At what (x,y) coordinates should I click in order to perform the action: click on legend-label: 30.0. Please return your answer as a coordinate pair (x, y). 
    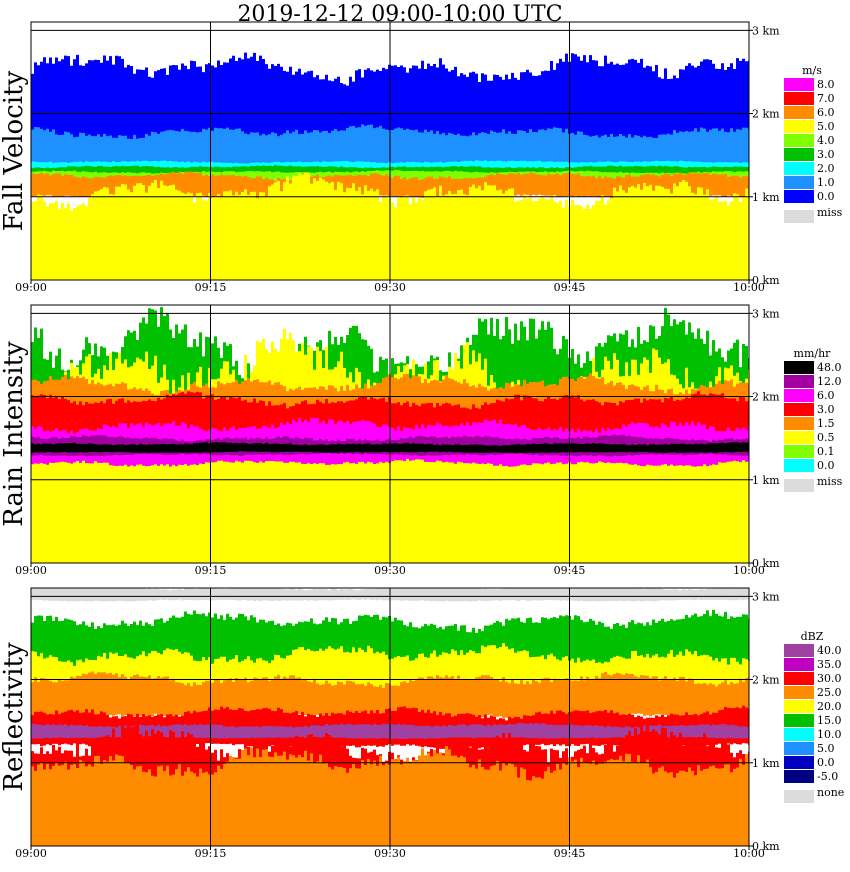
    Looking at the image, I should click on (829, 678).